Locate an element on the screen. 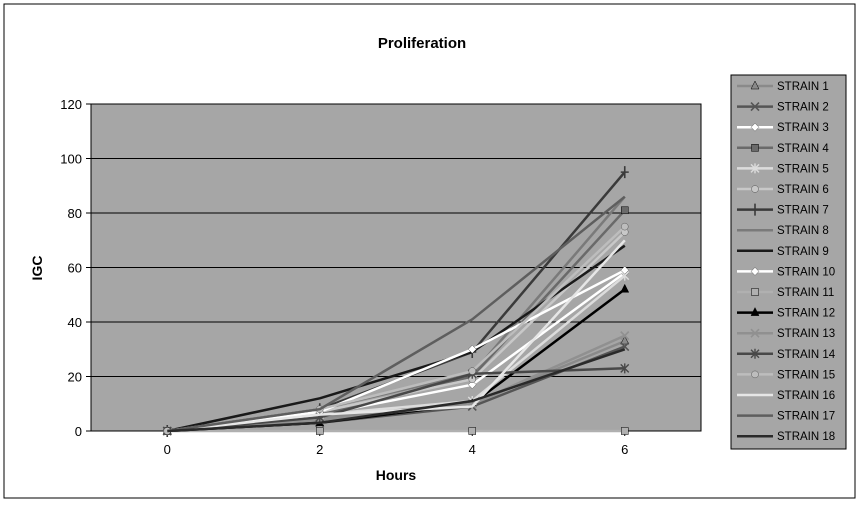  legend-item: STRAIN 14 is located at coordinates (786, 355).